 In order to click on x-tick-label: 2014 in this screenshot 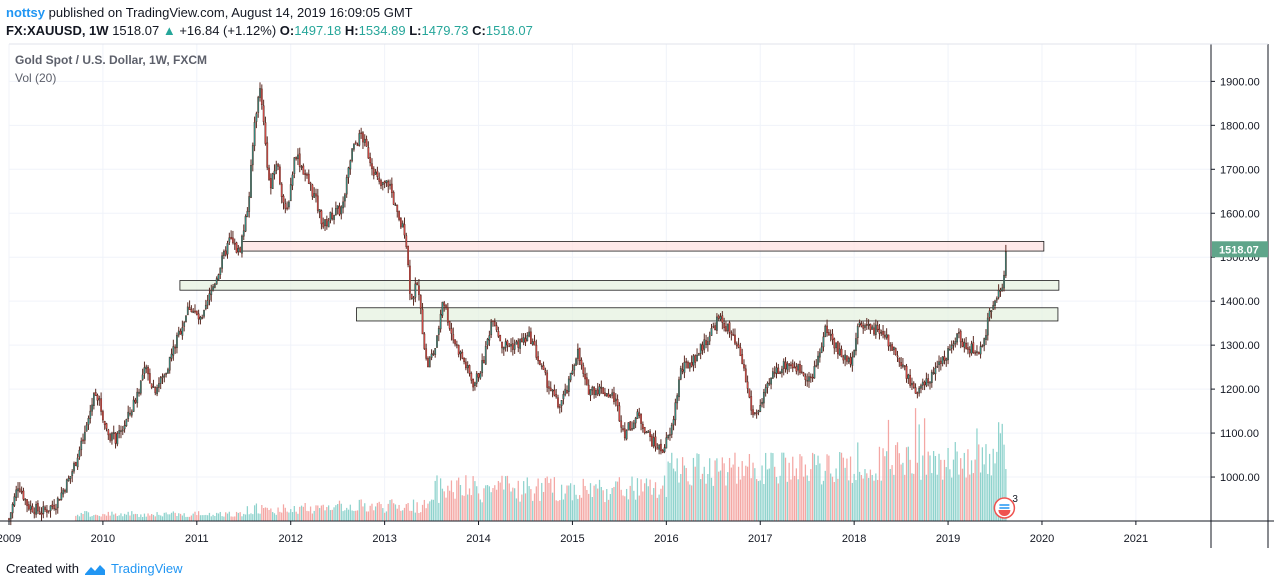, I will do `click(478, 539)`.